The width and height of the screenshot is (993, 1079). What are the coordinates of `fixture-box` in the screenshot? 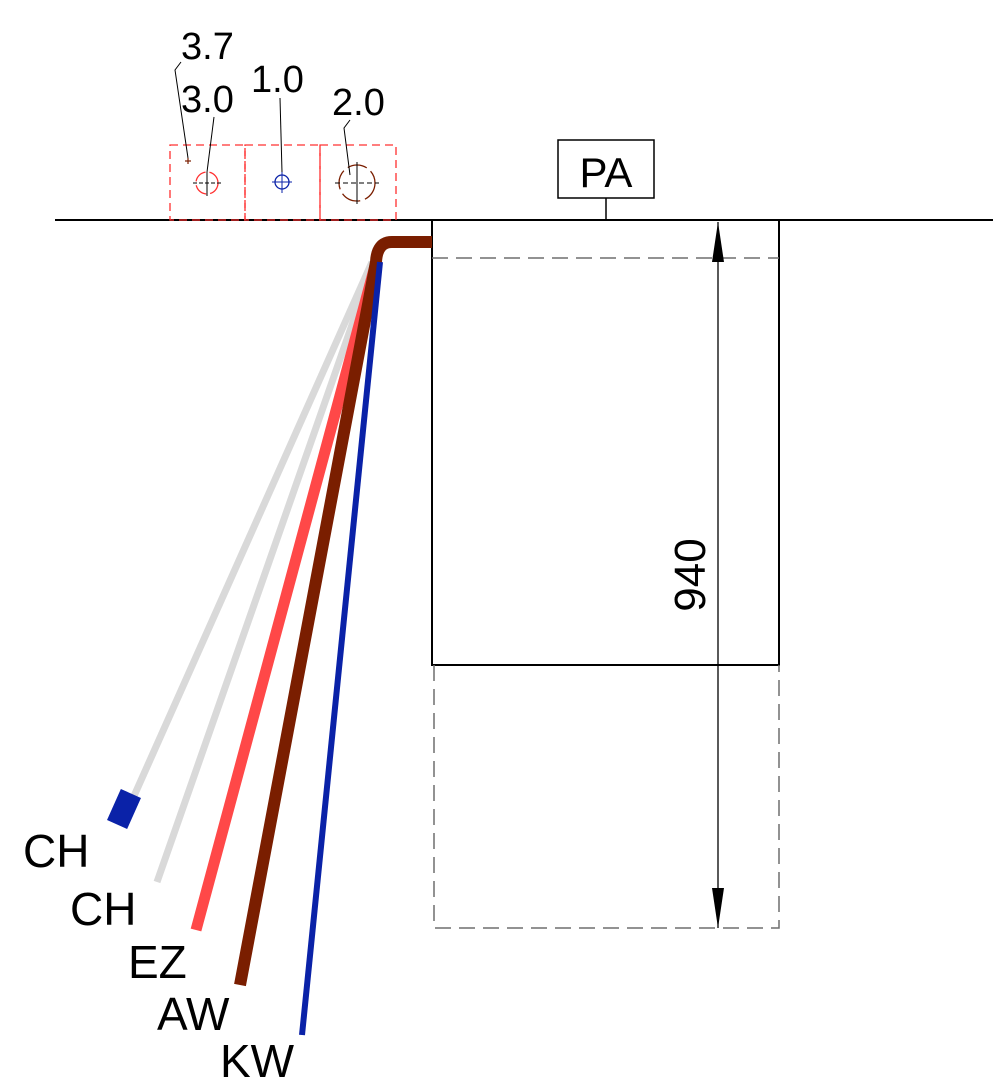 It's located at (605, 442).